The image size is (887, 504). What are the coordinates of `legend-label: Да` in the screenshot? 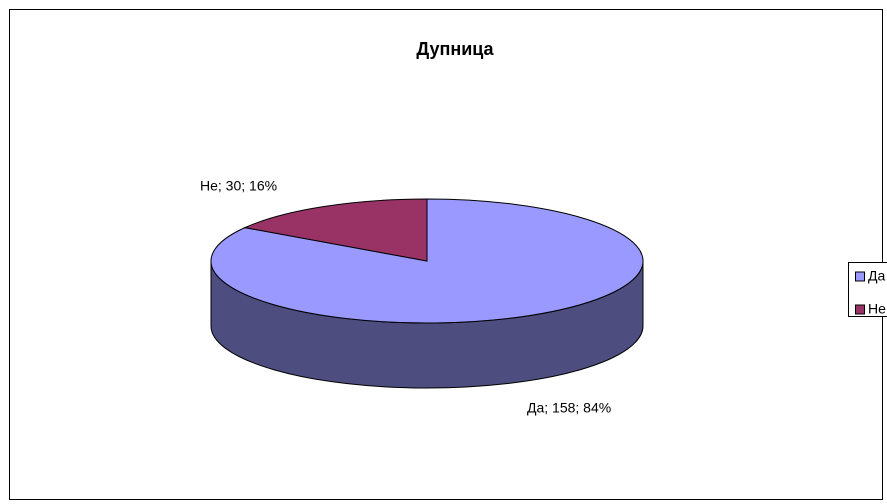 It's located at (876, 276).